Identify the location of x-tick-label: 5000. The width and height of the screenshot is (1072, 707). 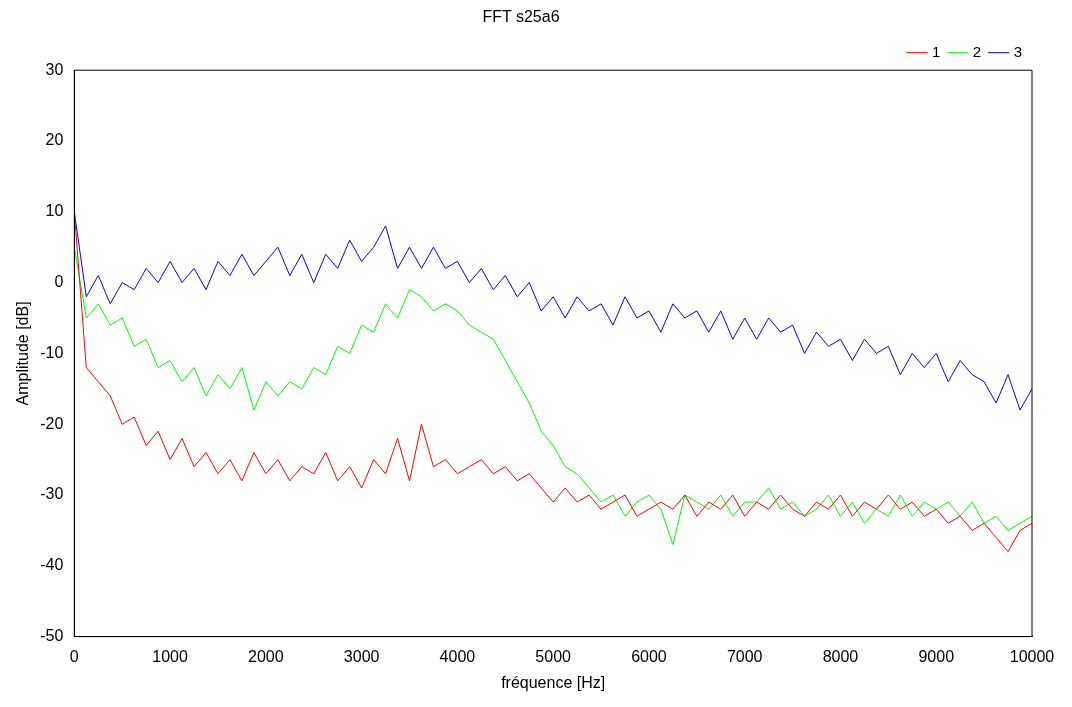
(553, 656).